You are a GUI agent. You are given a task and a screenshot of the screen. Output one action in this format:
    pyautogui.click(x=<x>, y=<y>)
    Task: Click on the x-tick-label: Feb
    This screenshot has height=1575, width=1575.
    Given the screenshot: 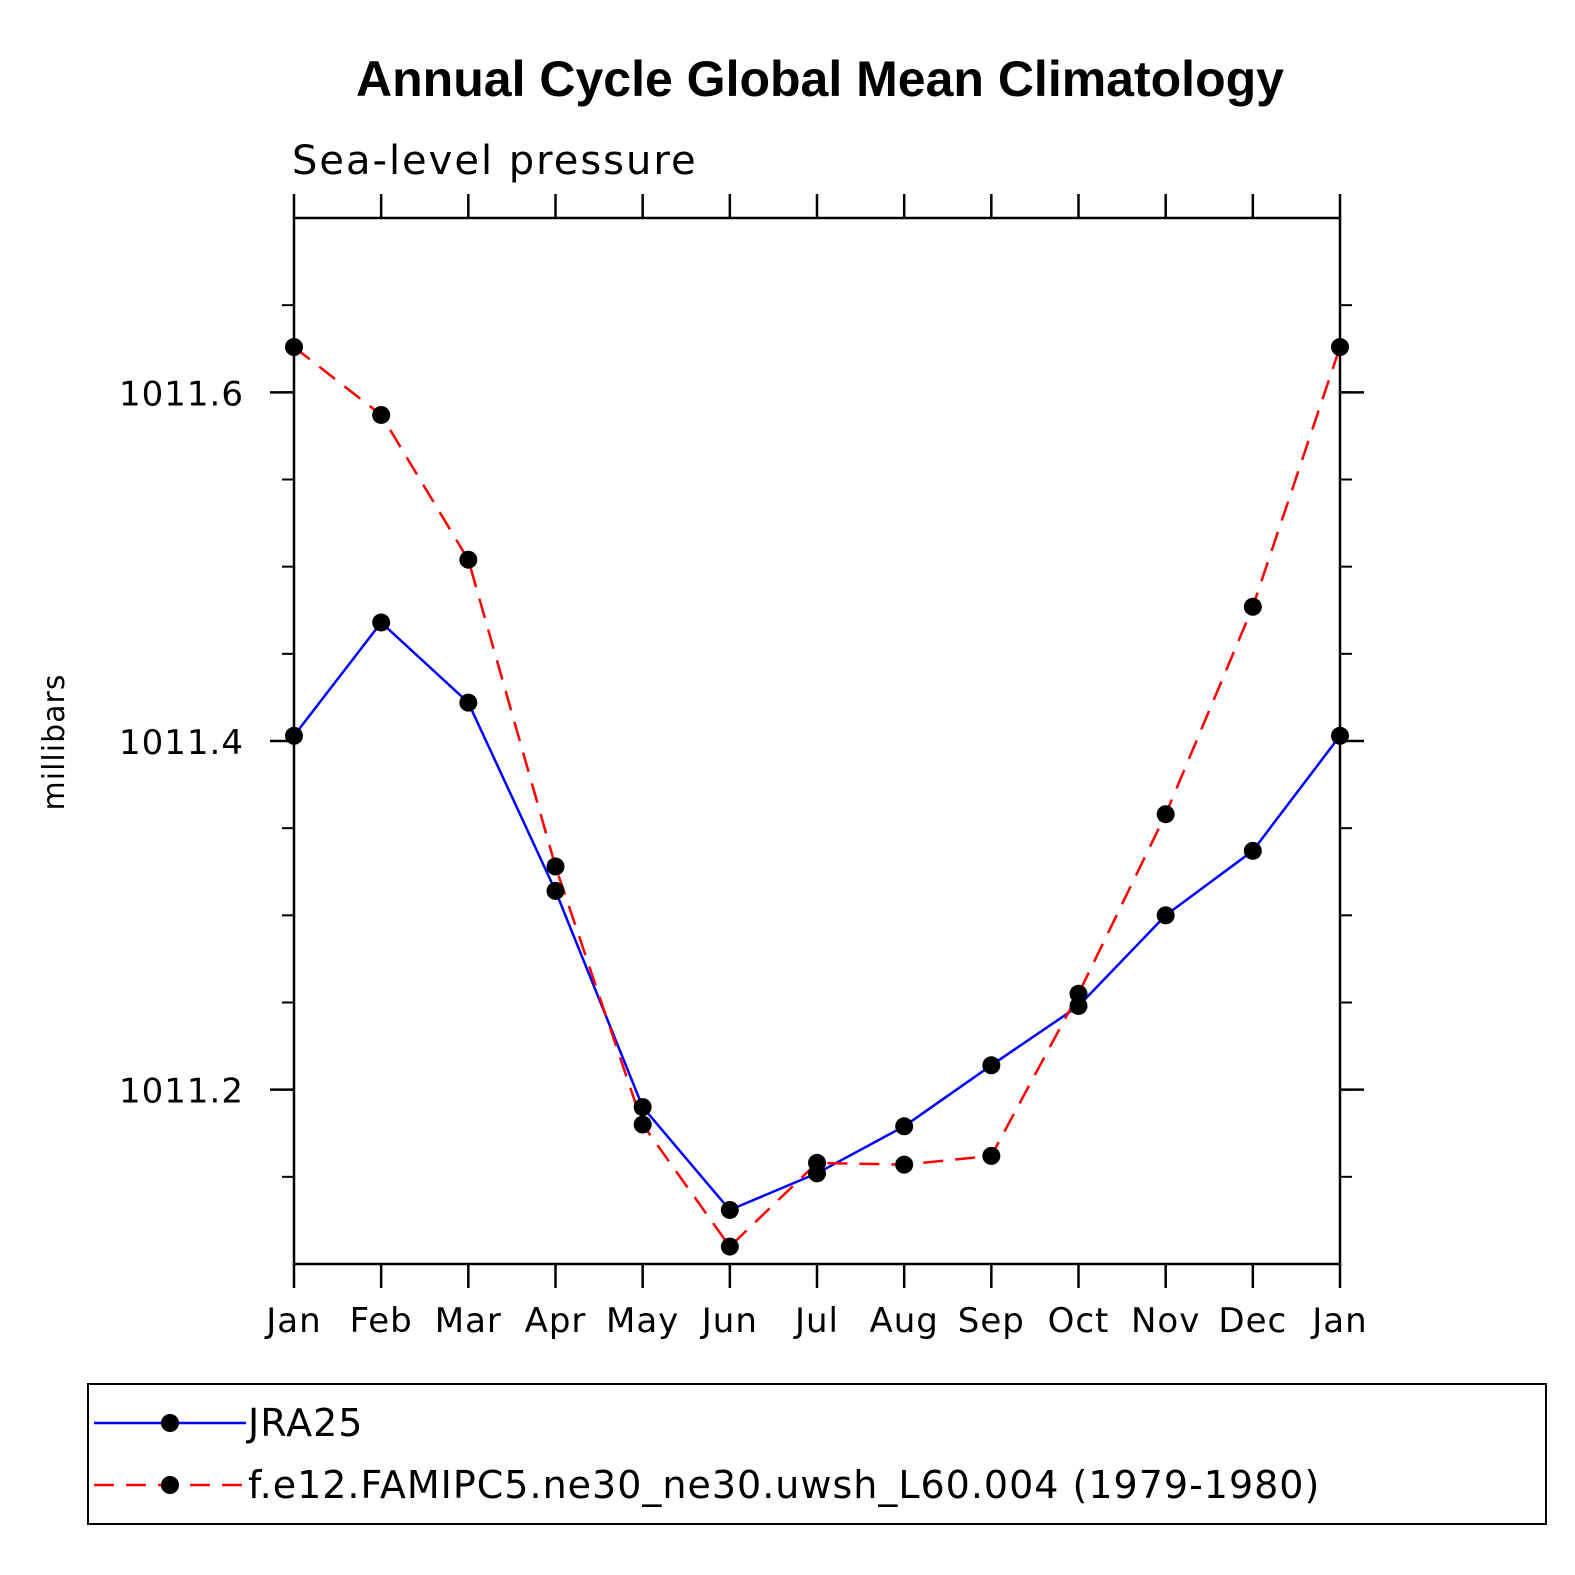 What is the action you would take?
    pyautogui.click(x=381, y=1321)
    